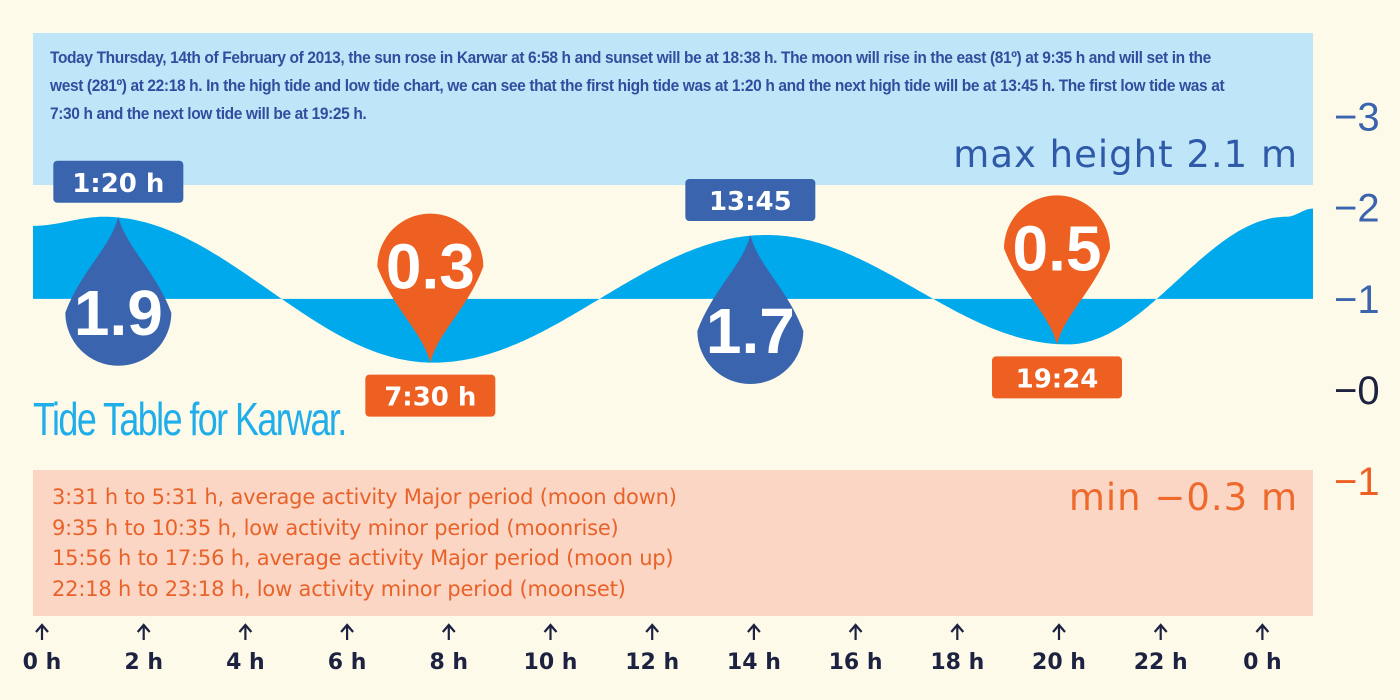  I want to click on low-tide-marker: 0.5 19:24, so click(1057, 297).